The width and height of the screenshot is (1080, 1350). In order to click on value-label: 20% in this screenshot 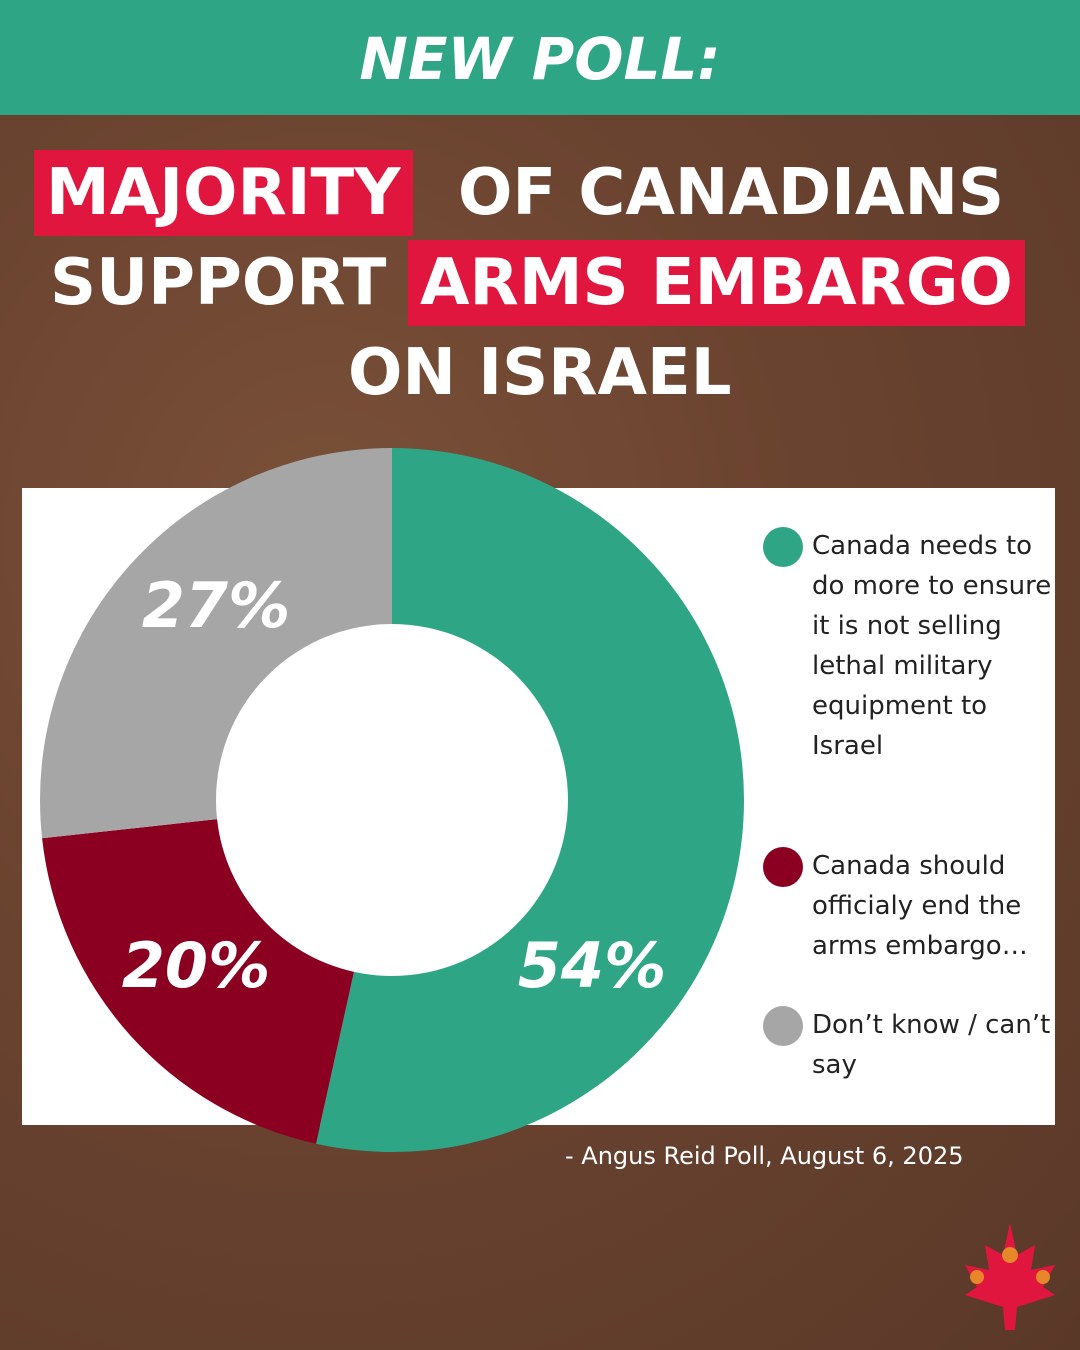, I will do `click(196, 965)`.